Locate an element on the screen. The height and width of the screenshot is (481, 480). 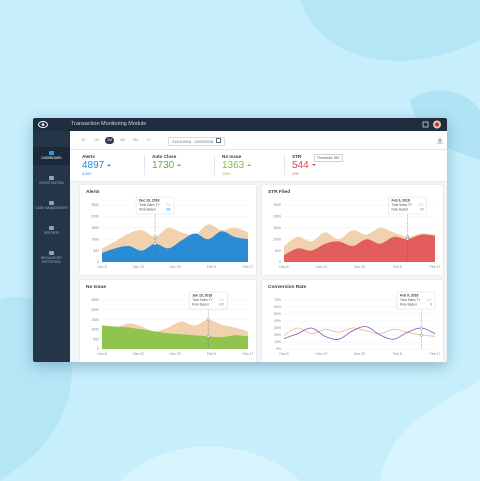
nav-icon is located at coordinates (51, 253).